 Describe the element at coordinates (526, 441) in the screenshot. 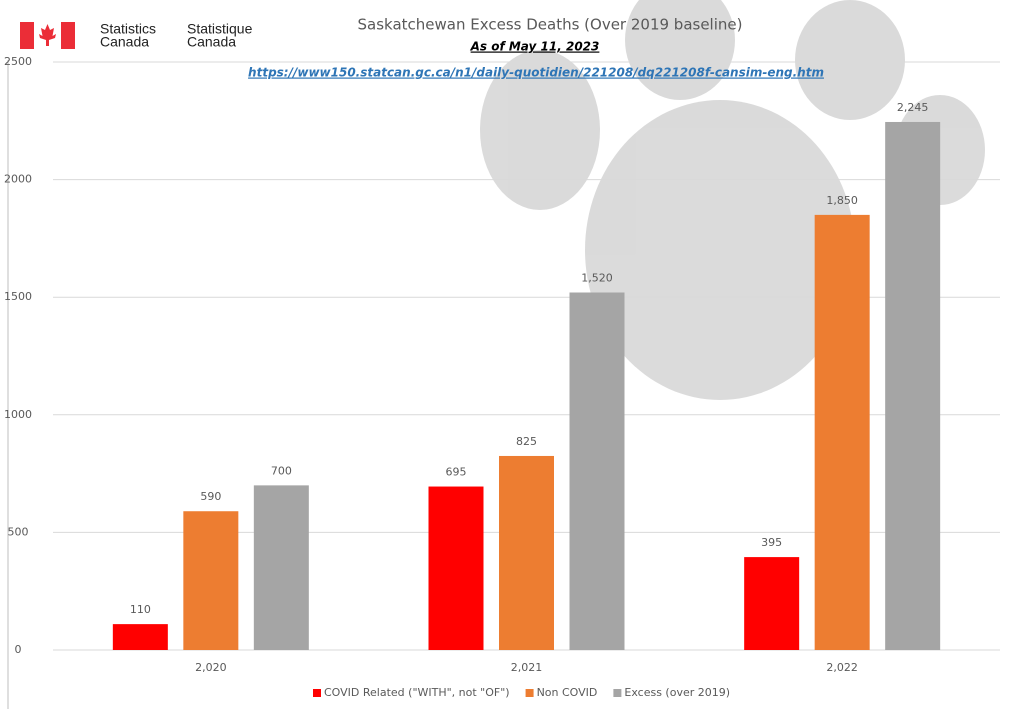

I see `data-label: 825` at that location.